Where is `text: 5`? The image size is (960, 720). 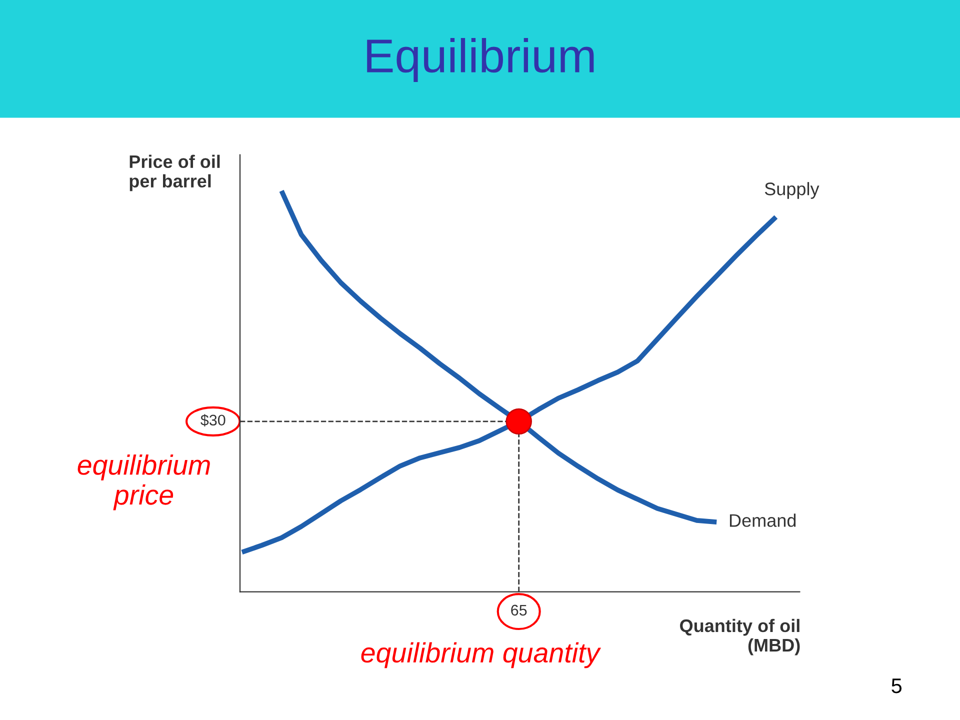
text: 5 is located at coordinates (897, 686).